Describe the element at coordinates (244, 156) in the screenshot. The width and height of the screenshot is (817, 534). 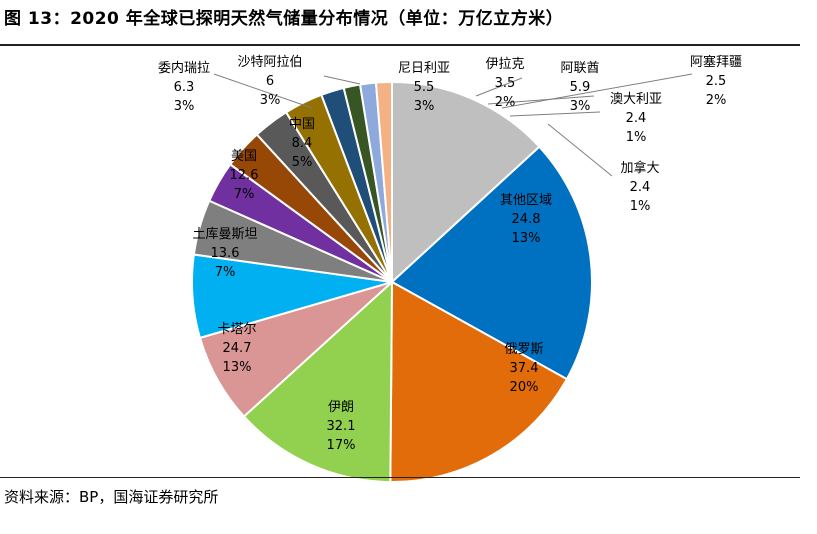
I see `slice-label-name: 美国` at that location.